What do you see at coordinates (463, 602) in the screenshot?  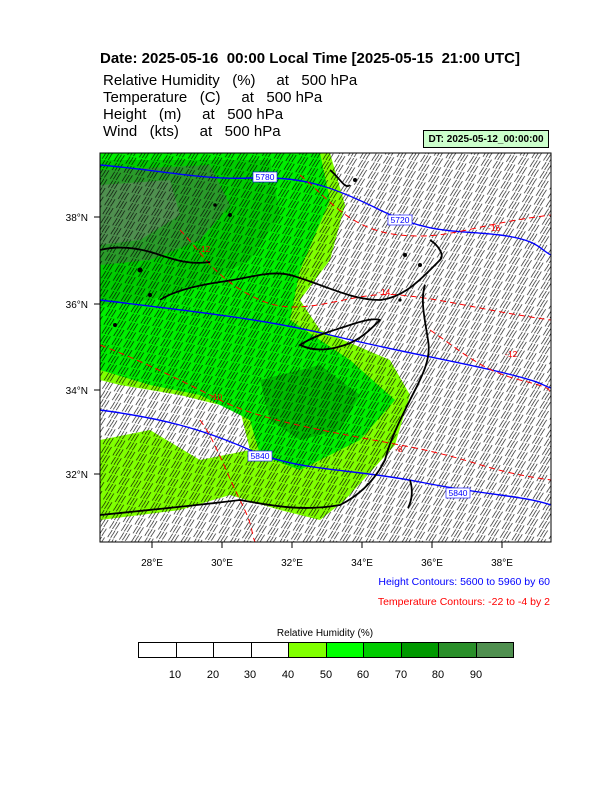 I see `temperature-contour-legend: Temperature Contours: -22 to -4 by 2` at bounding box center [463, 602].